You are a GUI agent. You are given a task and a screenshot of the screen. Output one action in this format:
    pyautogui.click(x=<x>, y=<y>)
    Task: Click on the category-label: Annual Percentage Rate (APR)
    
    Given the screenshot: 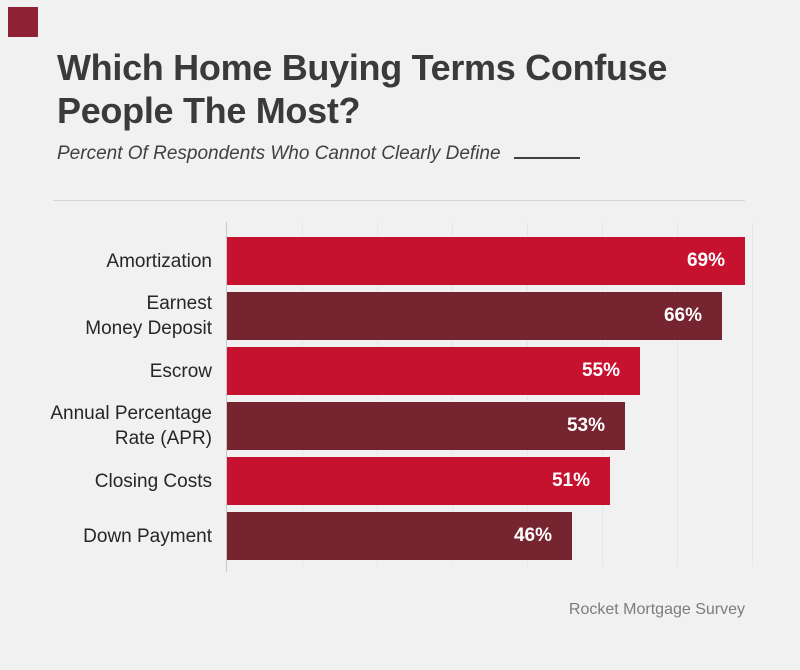 What is the action you would take?
    pyautogui.click(x=131, y=426)
    